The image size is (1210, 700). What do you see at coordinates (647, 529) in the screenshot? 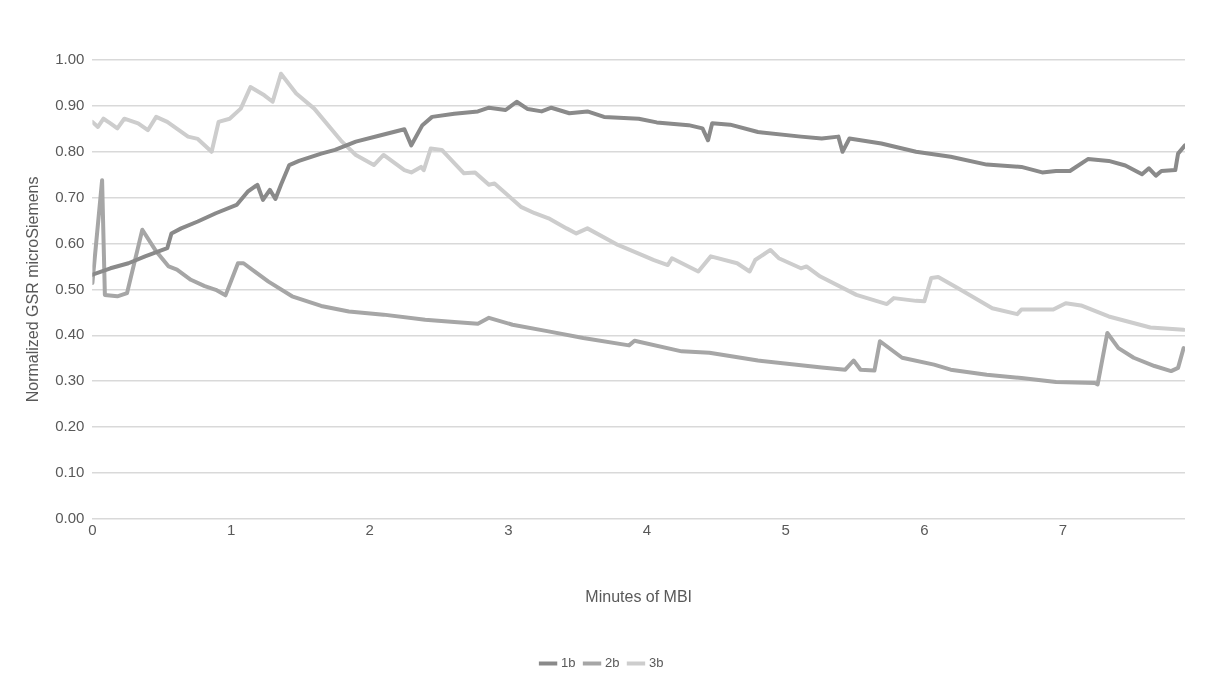
I see `x-tick-label: 4` at bounding box center [647, 529].